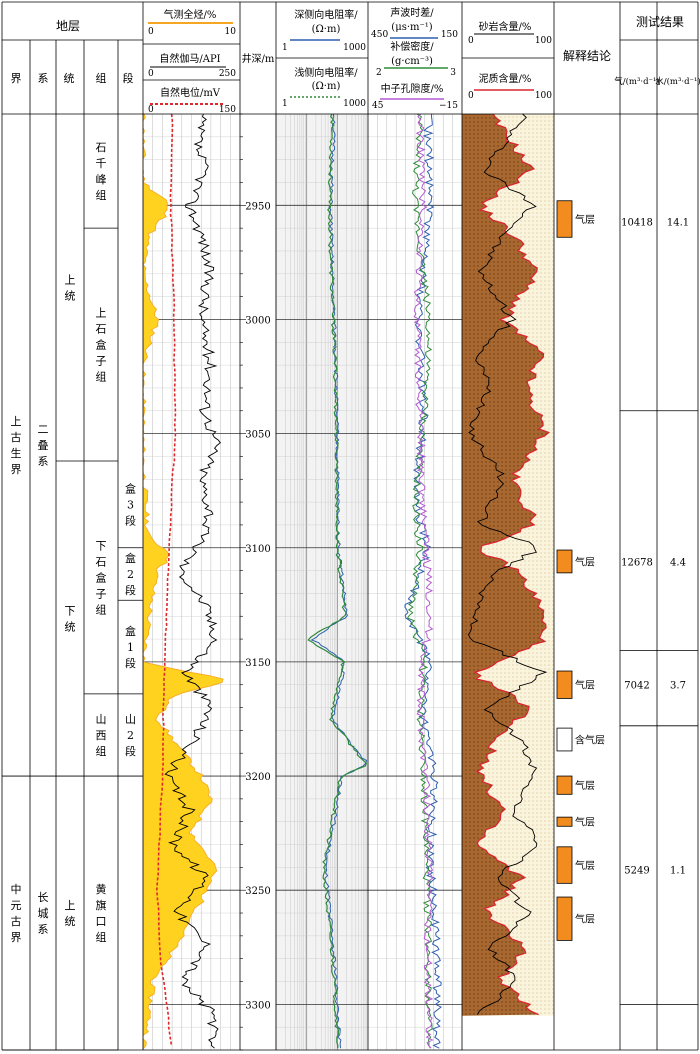  I want to click on formation-label: 上, so click(101, 313).